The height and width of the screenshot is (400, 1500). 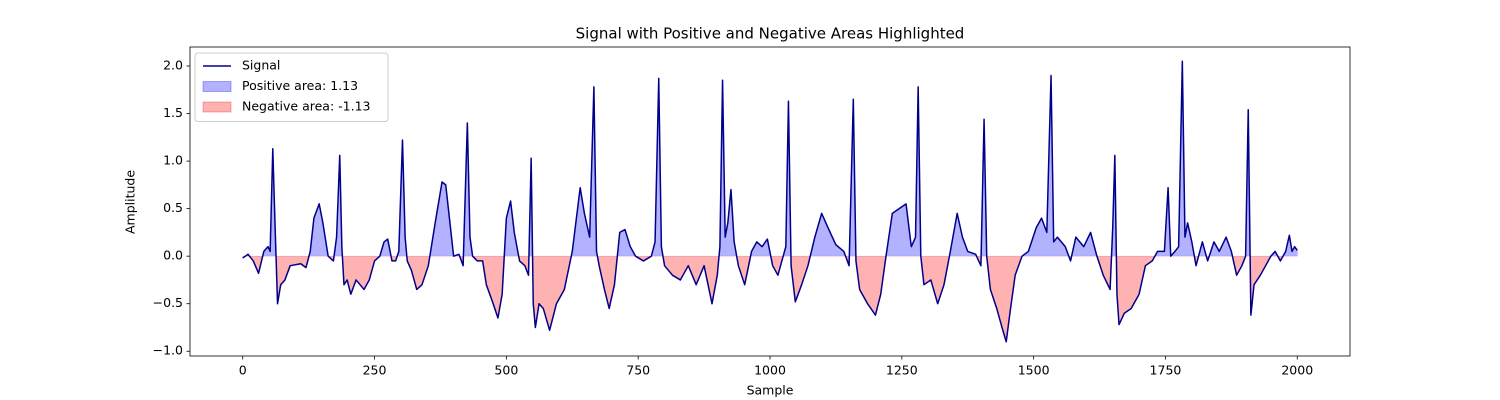 I want to click on y-tick-label: 0.5, so click(x=173, y=207).